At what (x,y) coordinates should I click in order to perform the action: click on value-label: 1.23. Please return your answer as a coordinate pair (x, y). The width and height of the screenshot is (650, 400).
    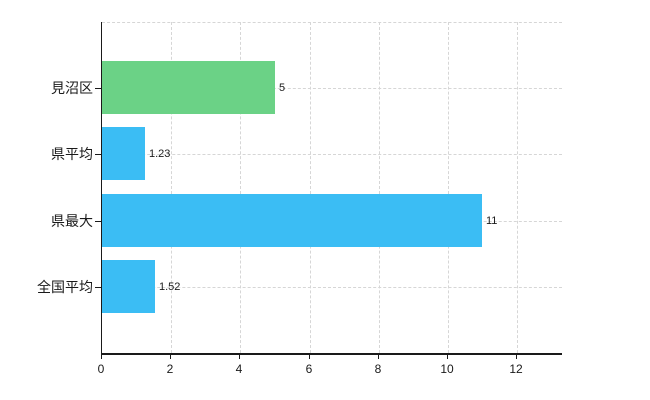
    Looking at the image, I should click on (160, 154).